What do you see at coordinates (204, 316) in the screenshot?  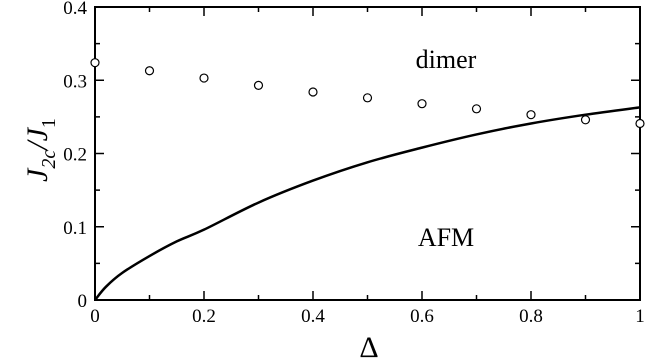 I see `x-tick-label: 0.2` at bounding box center [204, 316].